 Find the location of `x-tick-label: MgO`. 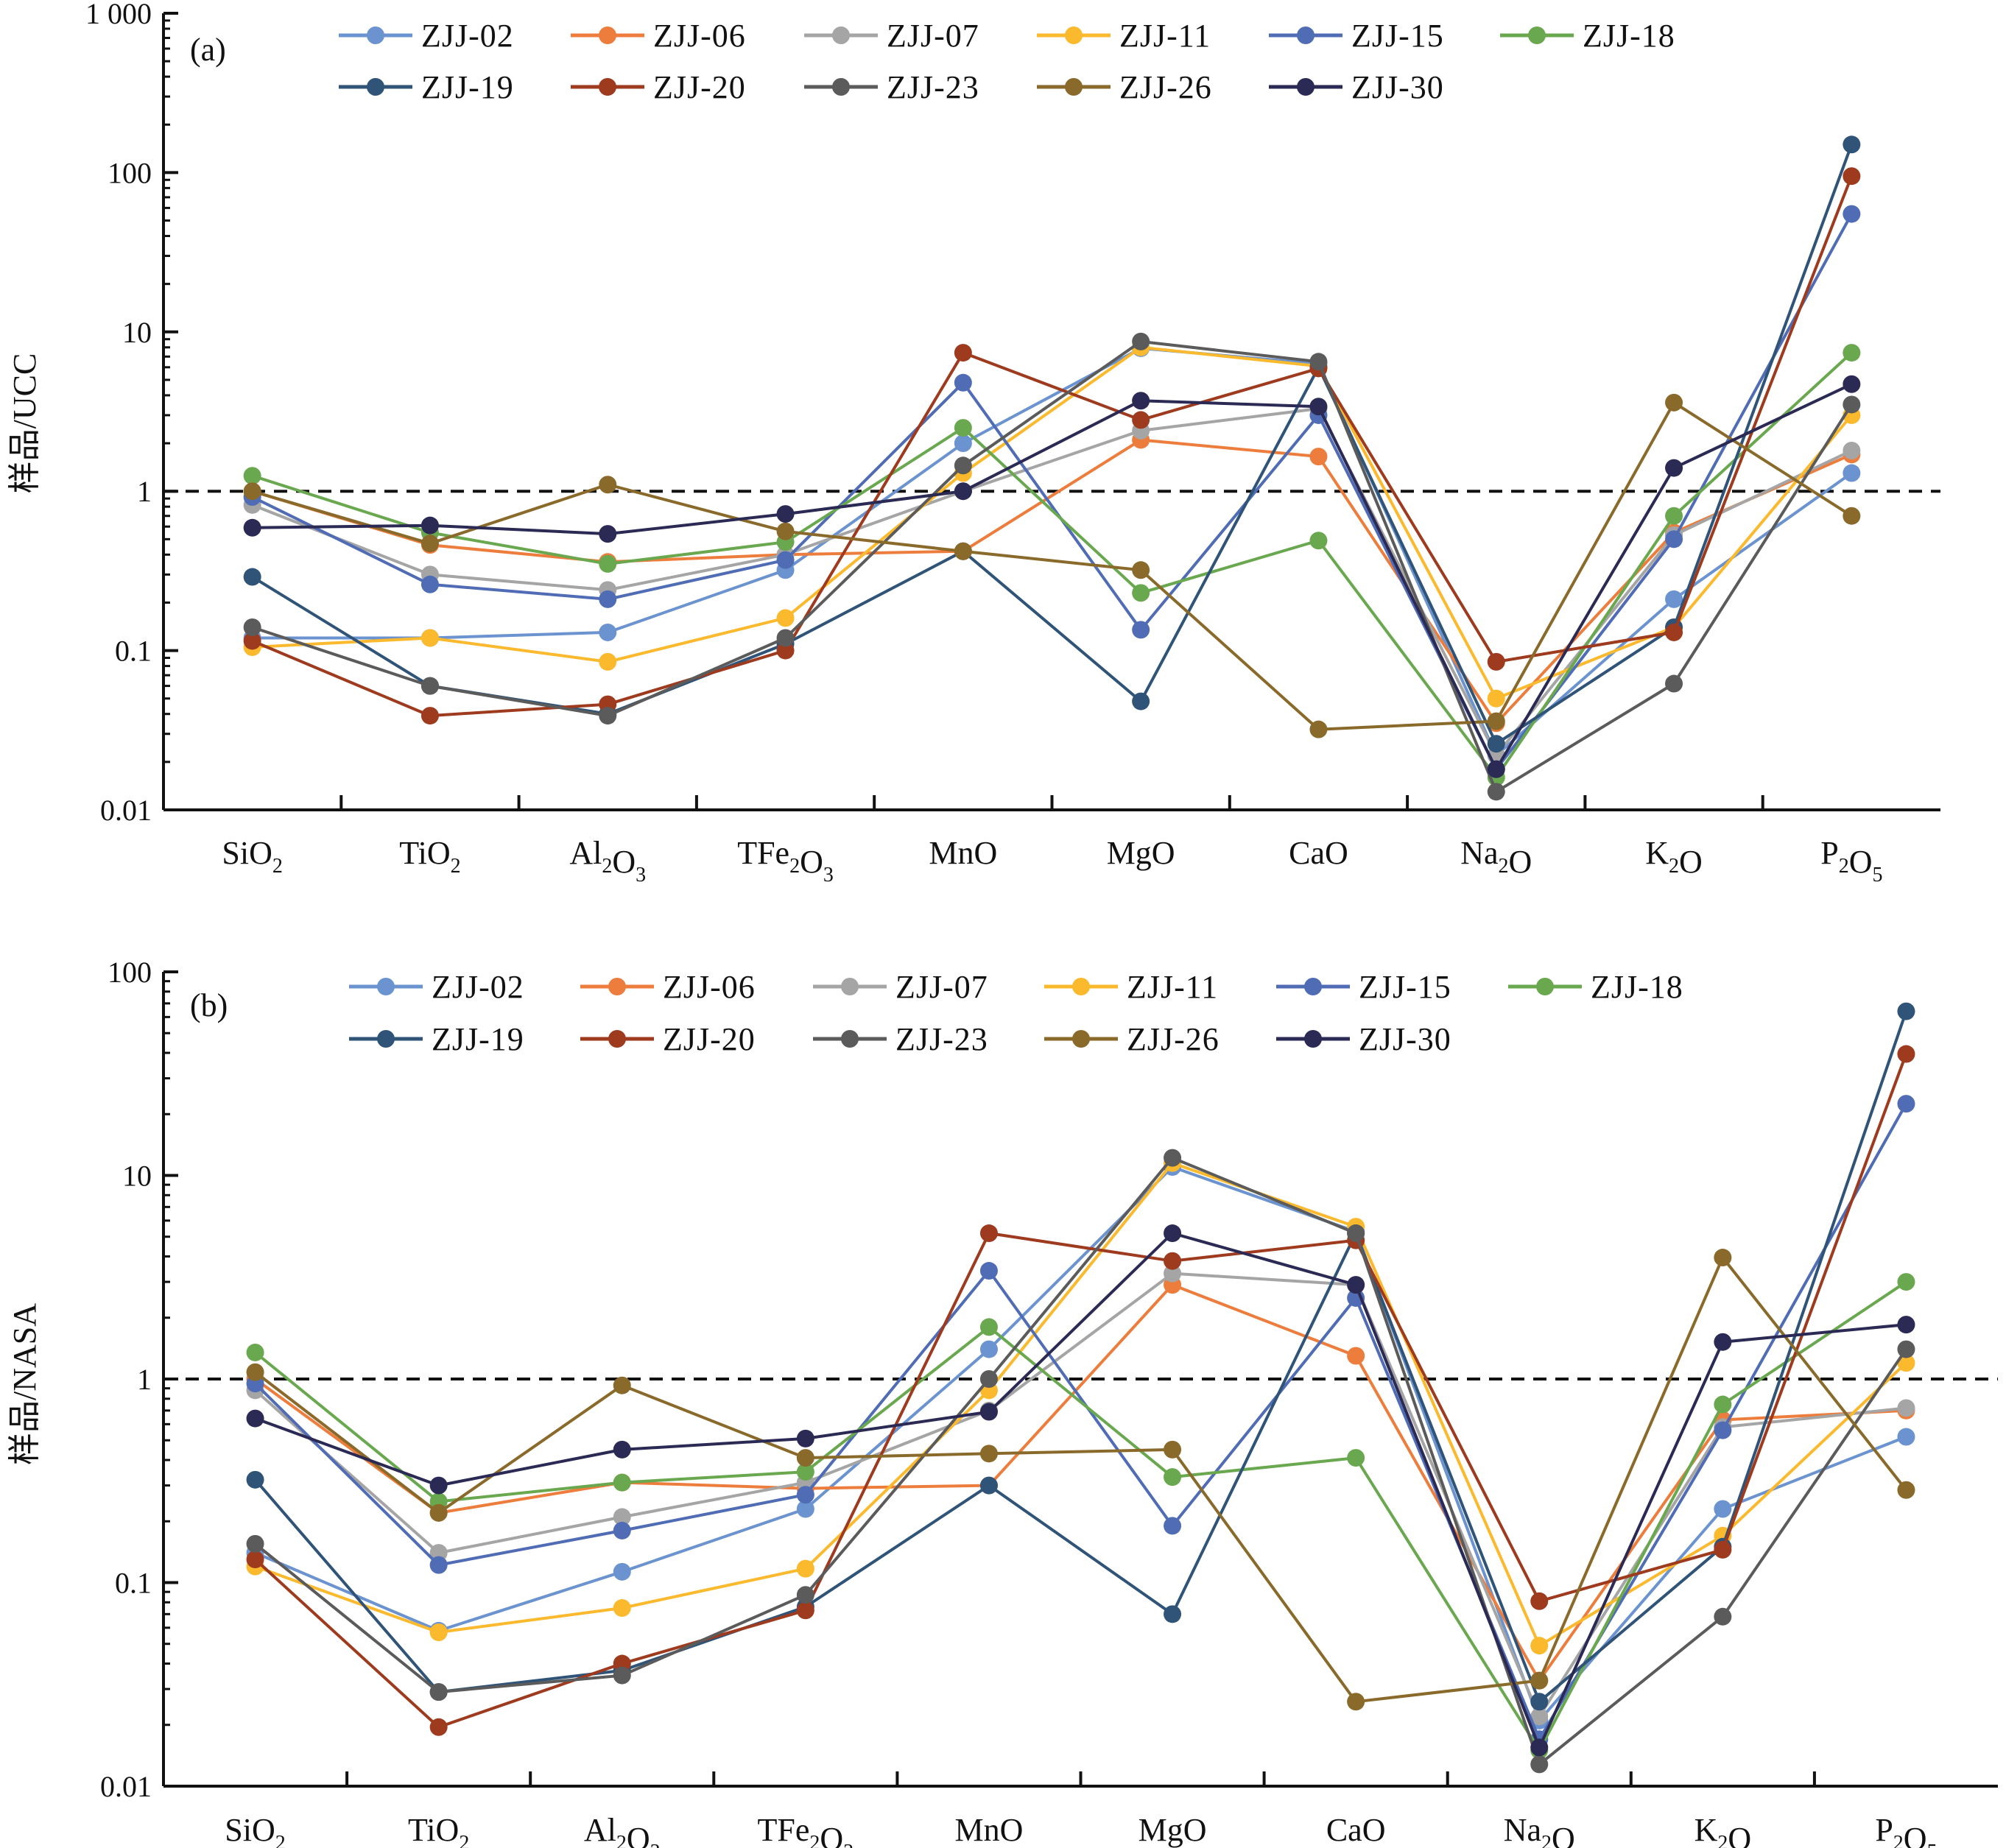

x-tick-label: MgO is located at coordinates (1141, 853).